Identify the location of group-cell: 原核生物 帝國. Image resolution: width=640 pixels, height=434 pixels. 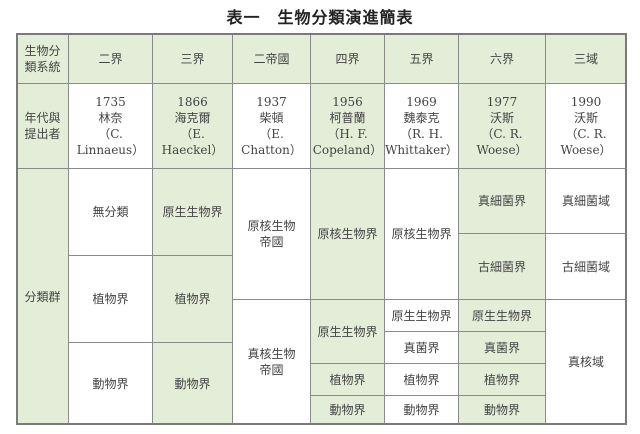
(271, 234).